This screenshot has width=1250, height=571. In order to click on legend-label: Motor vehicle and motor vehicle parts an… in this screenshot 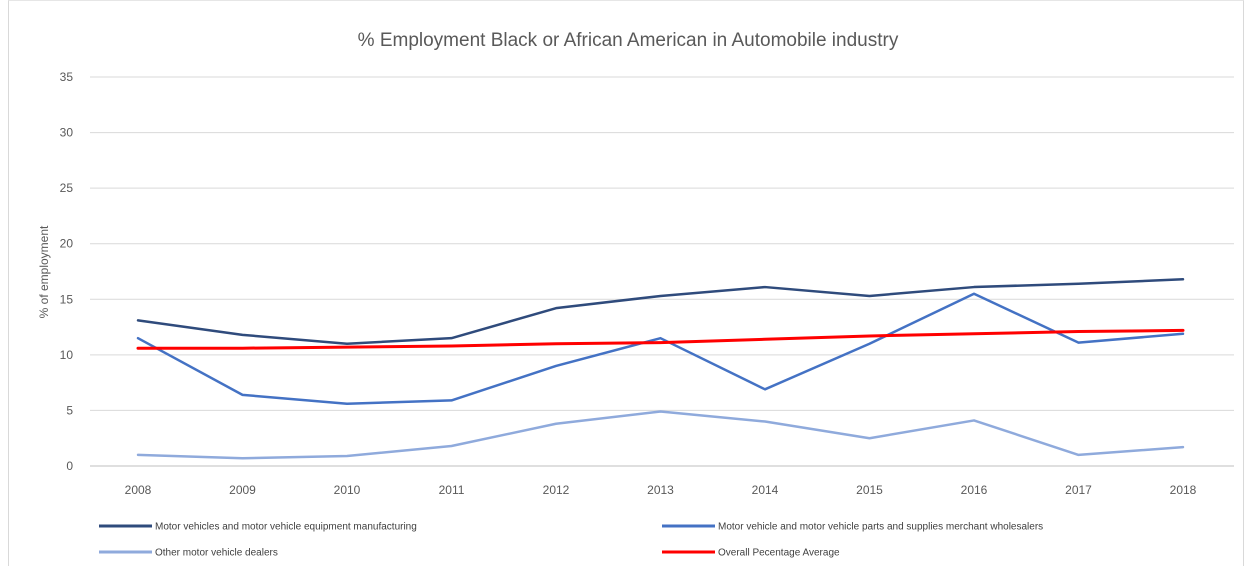, I will do `click(880, 527)`.